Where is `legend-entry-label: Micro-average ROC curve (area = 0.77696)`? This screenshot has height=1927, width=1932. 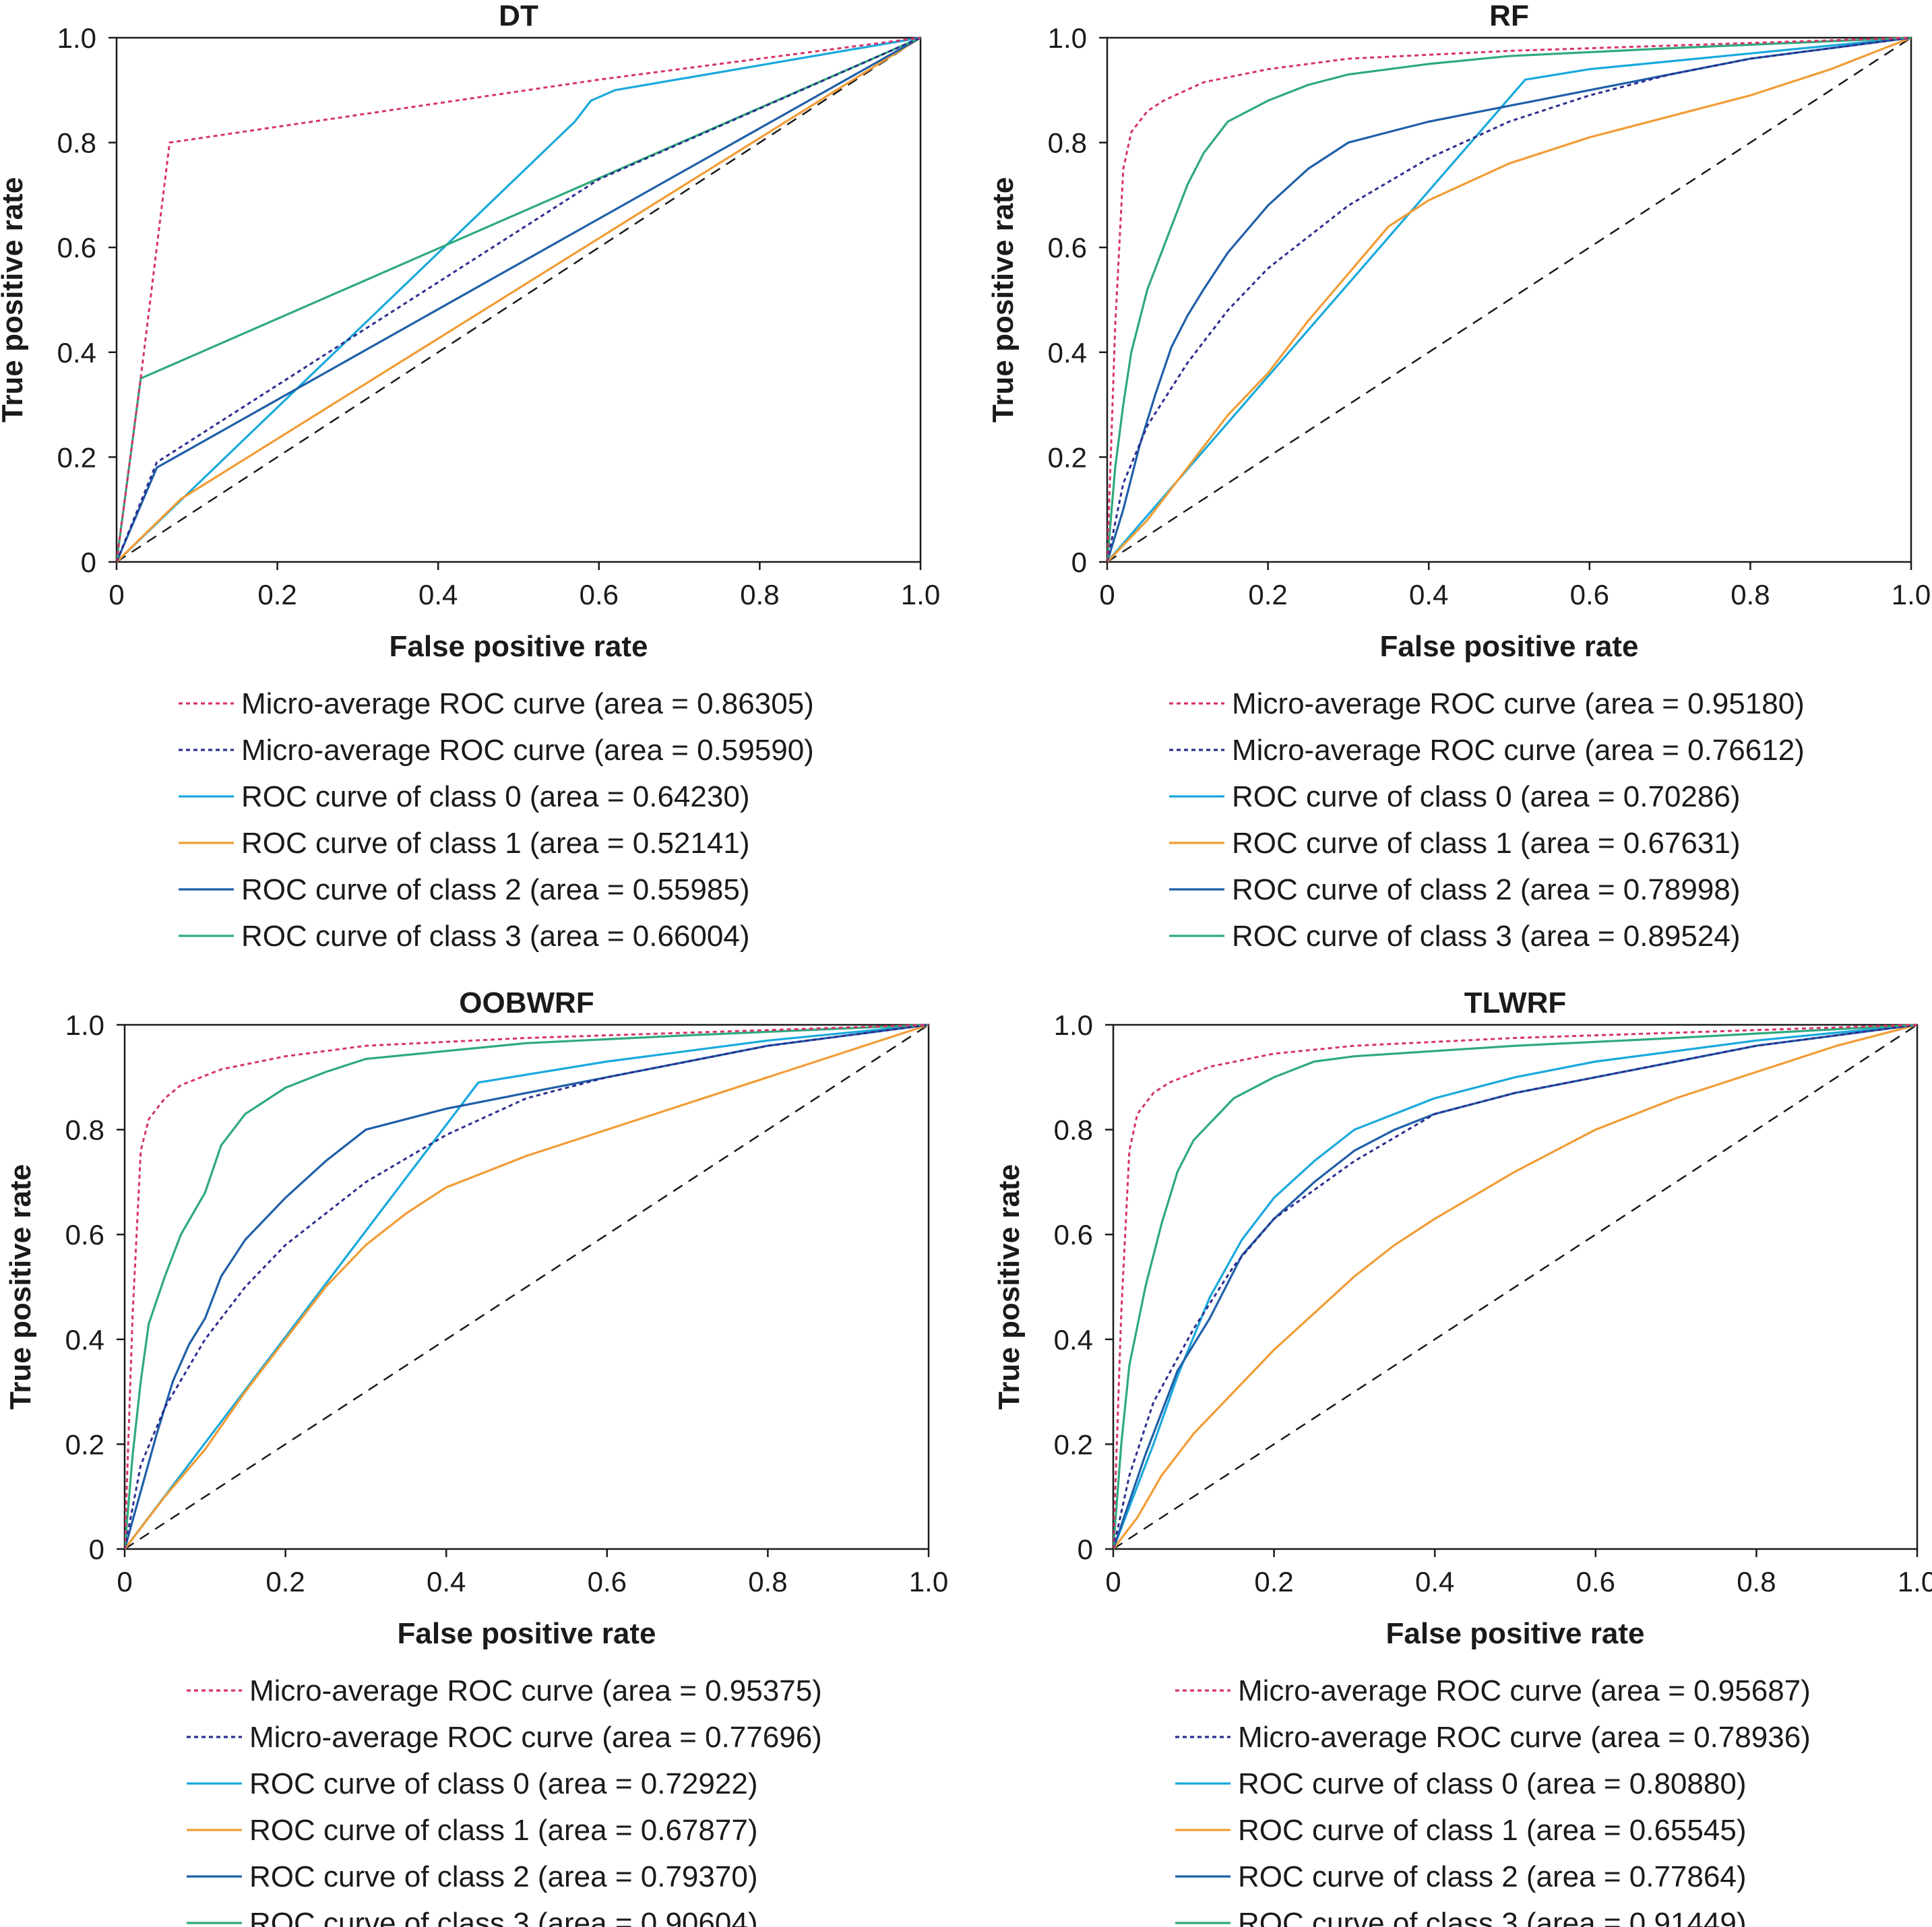 legend-entry-label: Micro-average ROC curve (area = 0.77696) is located at coordinates (535, 1737).